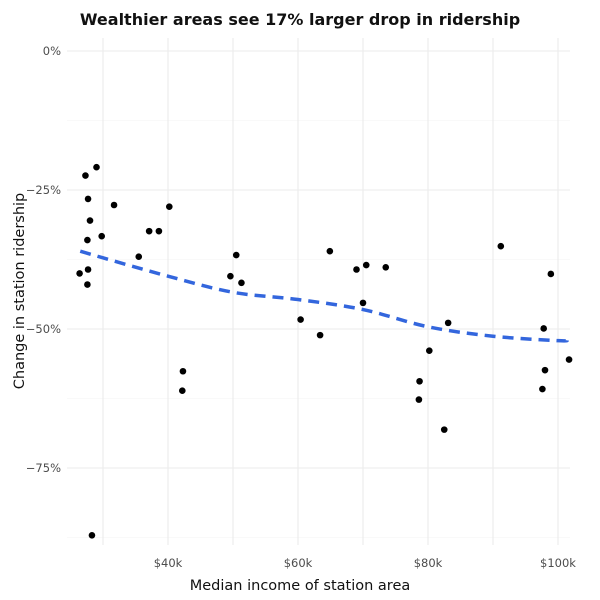 This screenshot has width=600, height=600. What do you see at coordinates (298, 563) in the screenshot?
I see `x-tick-label: $60k` at bounding box center [298, 563].